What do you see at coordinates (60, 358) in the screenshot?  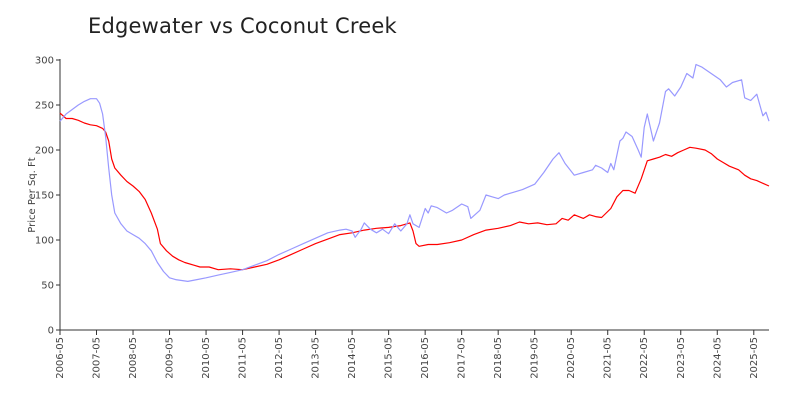 I see `x-tick-label: 2006-05` at bounding box center [60, 358].